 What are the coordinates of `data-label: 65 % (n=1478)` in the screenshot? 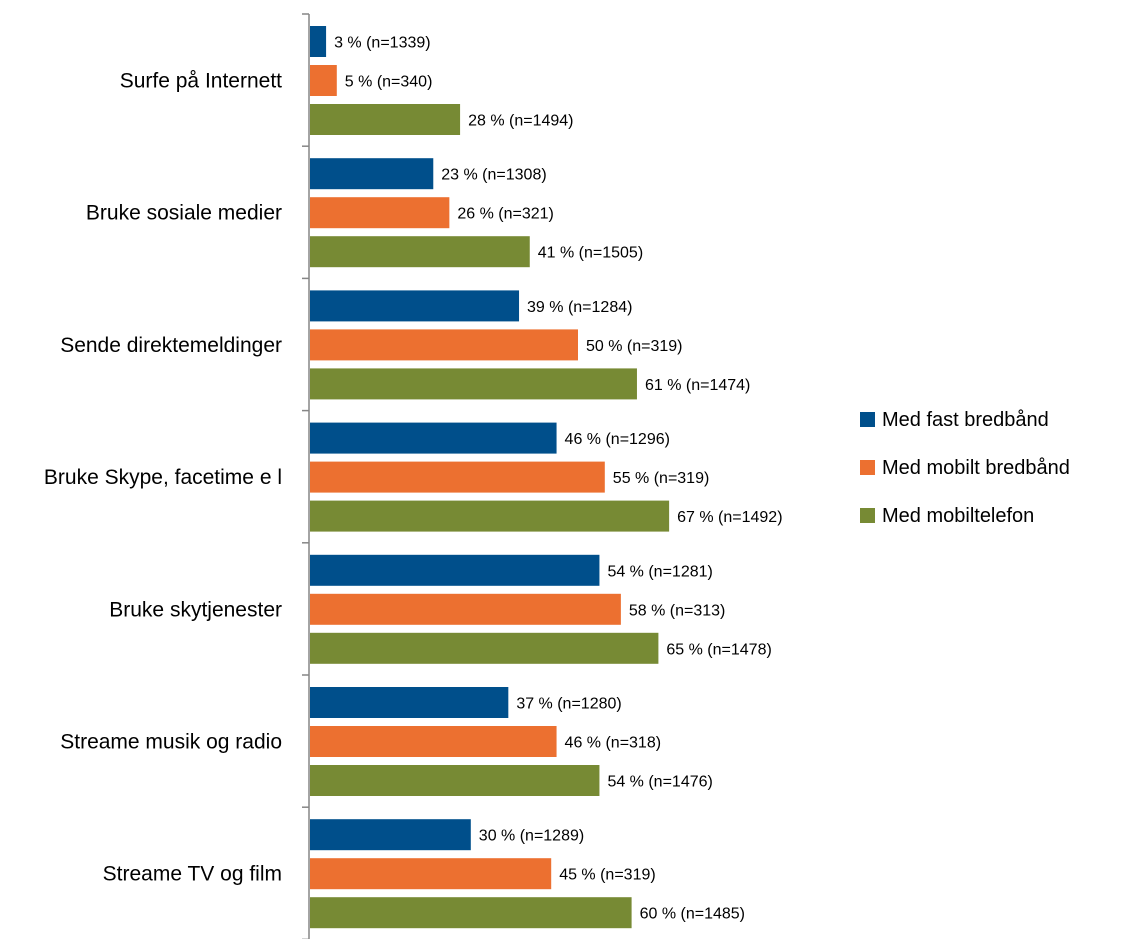 It's located at (718, 649).